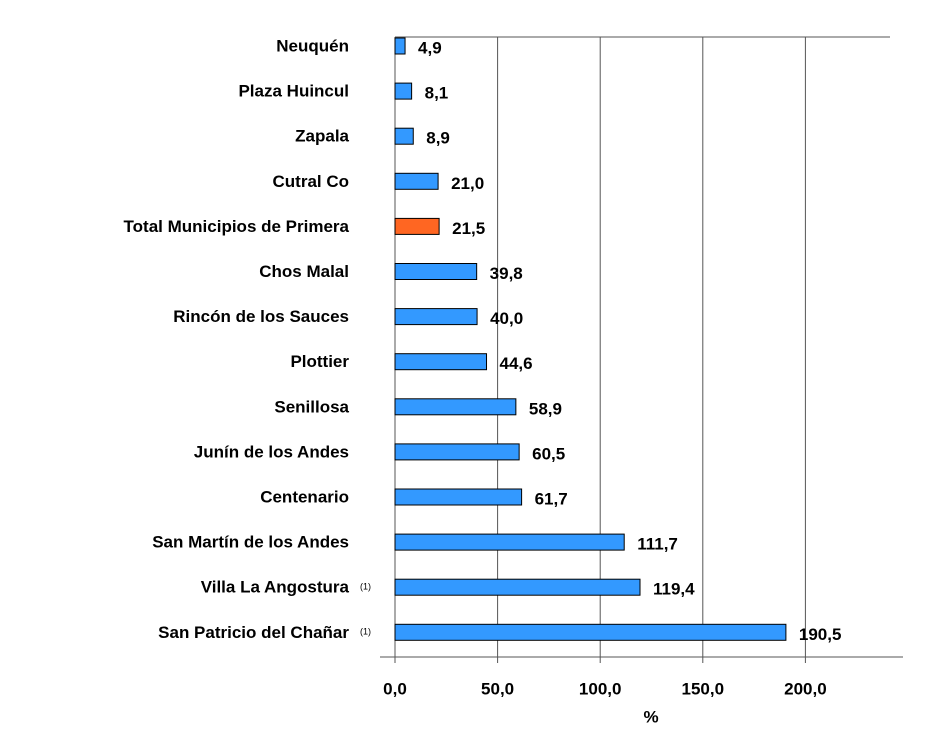 This screenshot has width=930, height=737. What do you see at coordinates (237, 226) in the screenshot?
I see `category-label: Total Municipios de Primera` at bounding box center [237, 226].